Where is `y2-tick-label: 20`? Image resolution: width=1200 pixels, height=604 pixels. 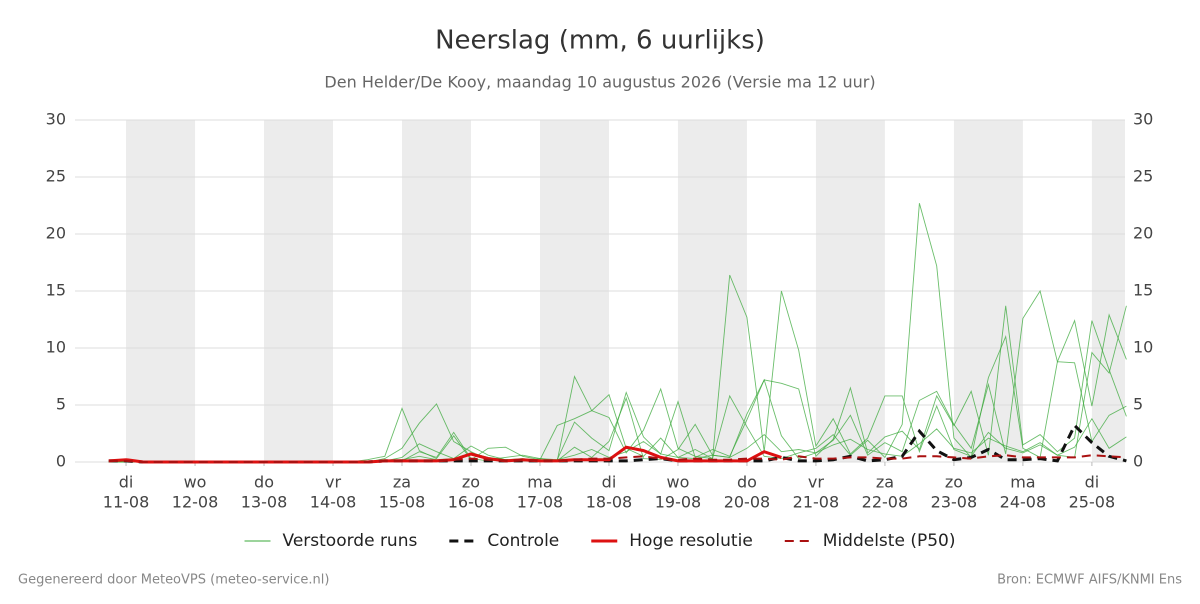 y2-tick-label: 20 is located at coordinates (1143, 233).